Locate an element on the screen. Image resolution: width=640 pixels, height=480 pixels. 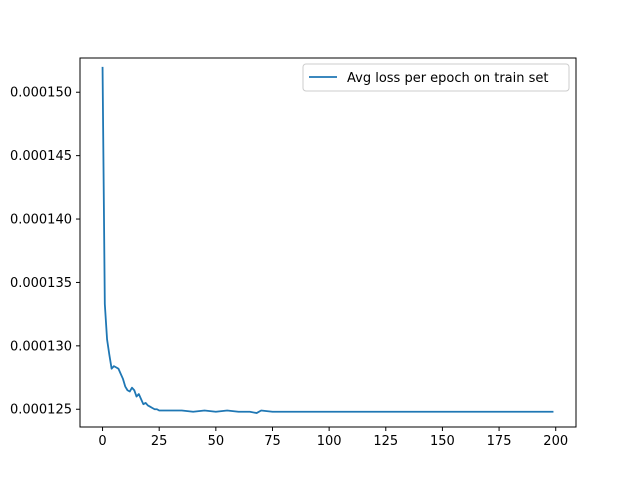
y-tick-label: 0.000130 is located at coordinates (41, 346).